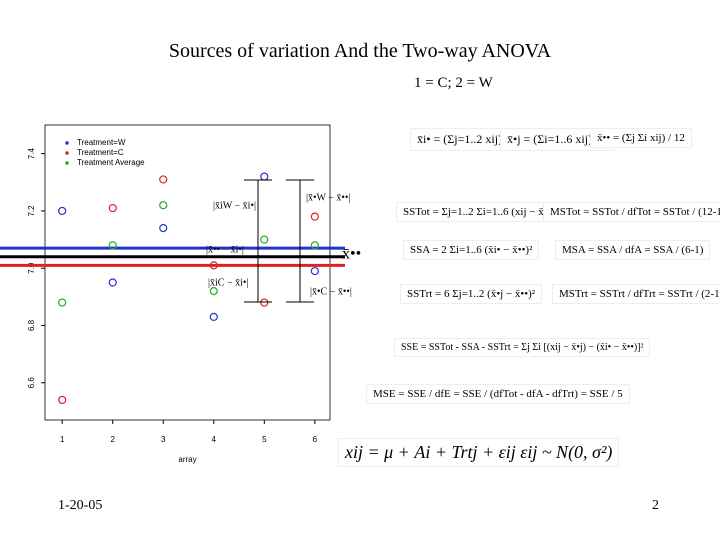 The width and height of the screenshot is (720, 540). I want to click on annotation: |x̄iC − x̄i•|, so click(228, 282).